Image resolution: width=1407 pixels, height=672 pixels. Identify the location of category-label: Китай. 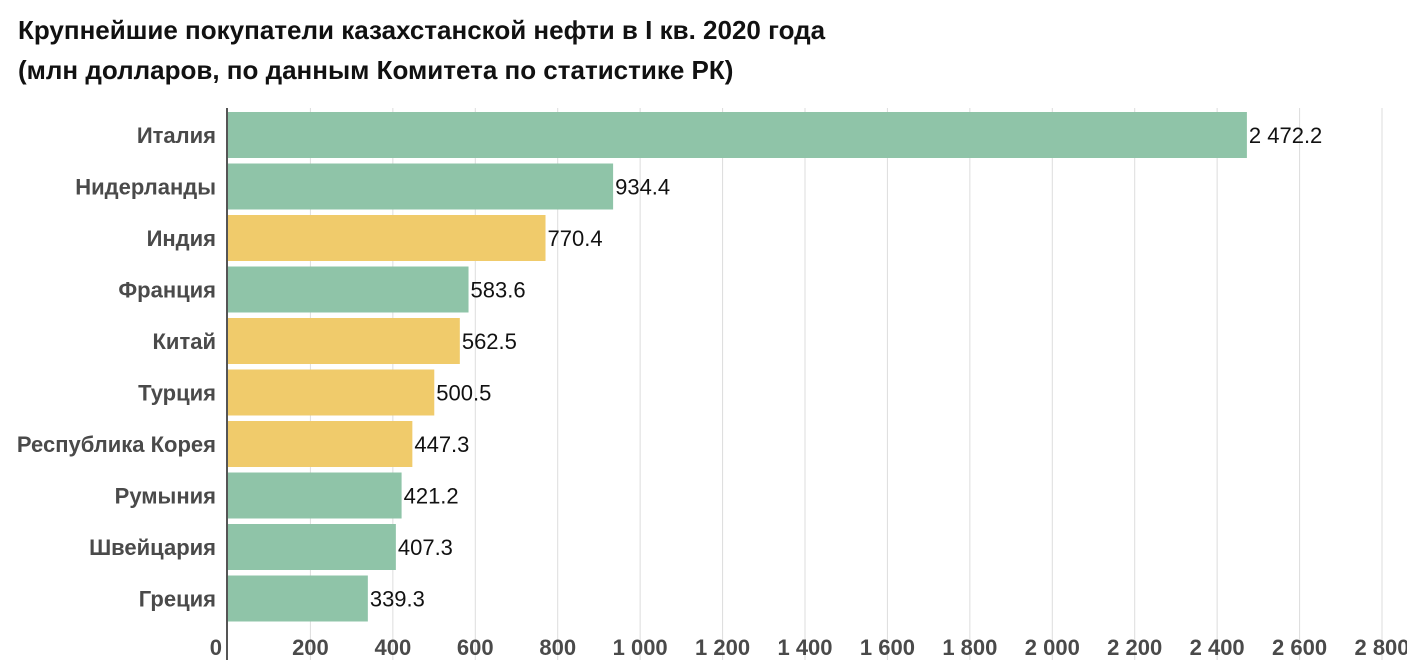
(185, 341).